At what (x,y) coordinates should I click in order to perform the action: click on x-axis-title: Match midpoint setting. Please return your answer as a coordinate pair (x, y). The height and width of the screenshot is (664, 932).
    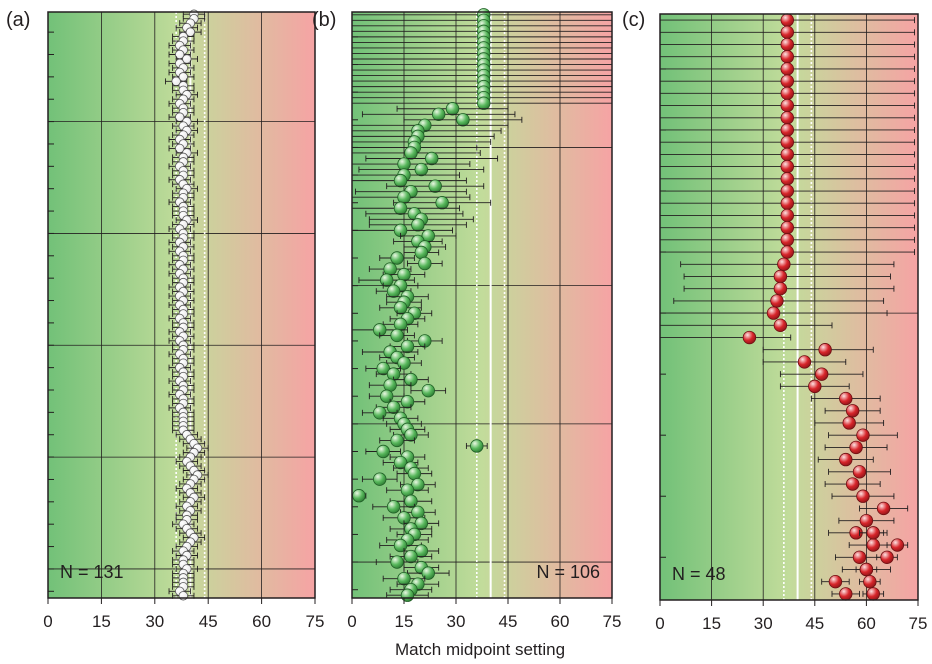
    Looking at the image, I should click on (480, 649).